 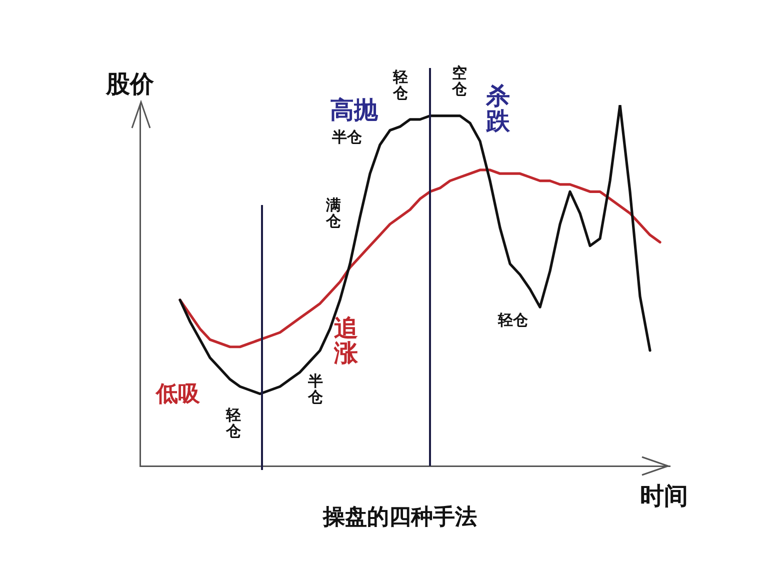 I want to click on annotation: 满仓, so click(x=333, y=213).